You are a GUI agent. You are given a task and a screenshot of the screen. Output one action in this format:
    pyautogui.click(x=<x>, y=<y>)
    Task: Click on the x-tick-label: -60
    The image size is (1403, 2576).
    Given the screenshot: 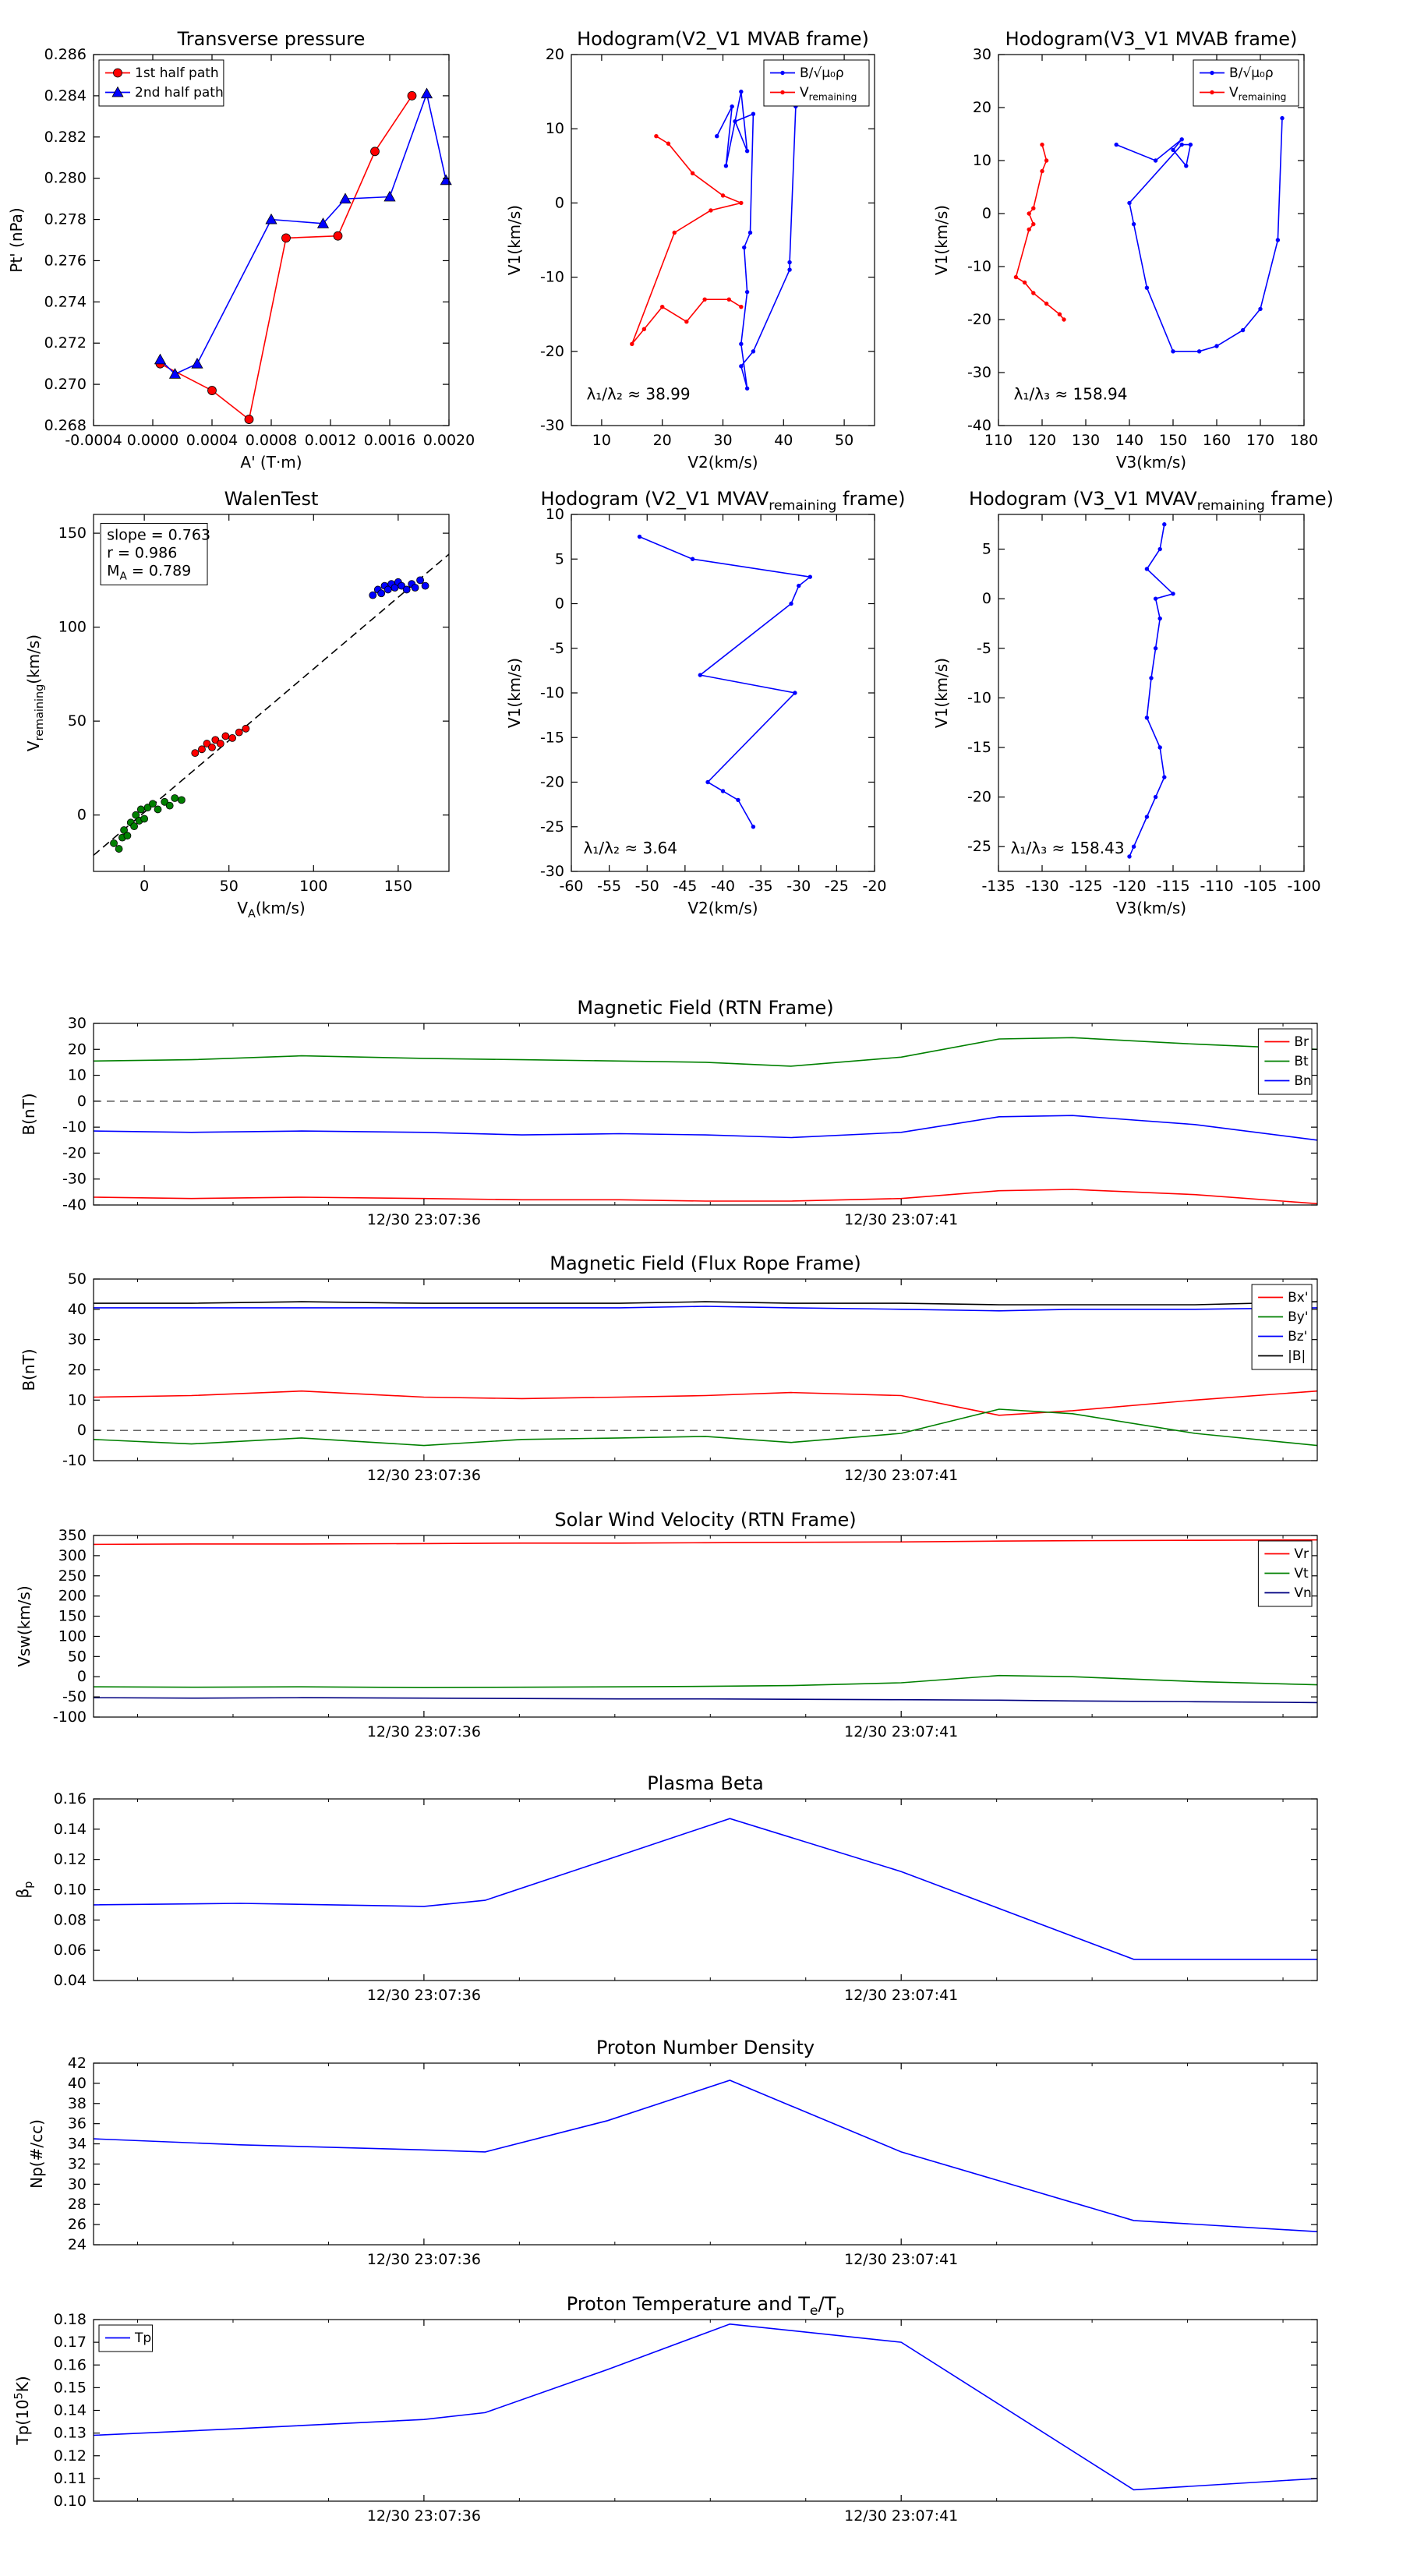 What is the action you would take?
    pyautogui.click(x=571, y=886)
    